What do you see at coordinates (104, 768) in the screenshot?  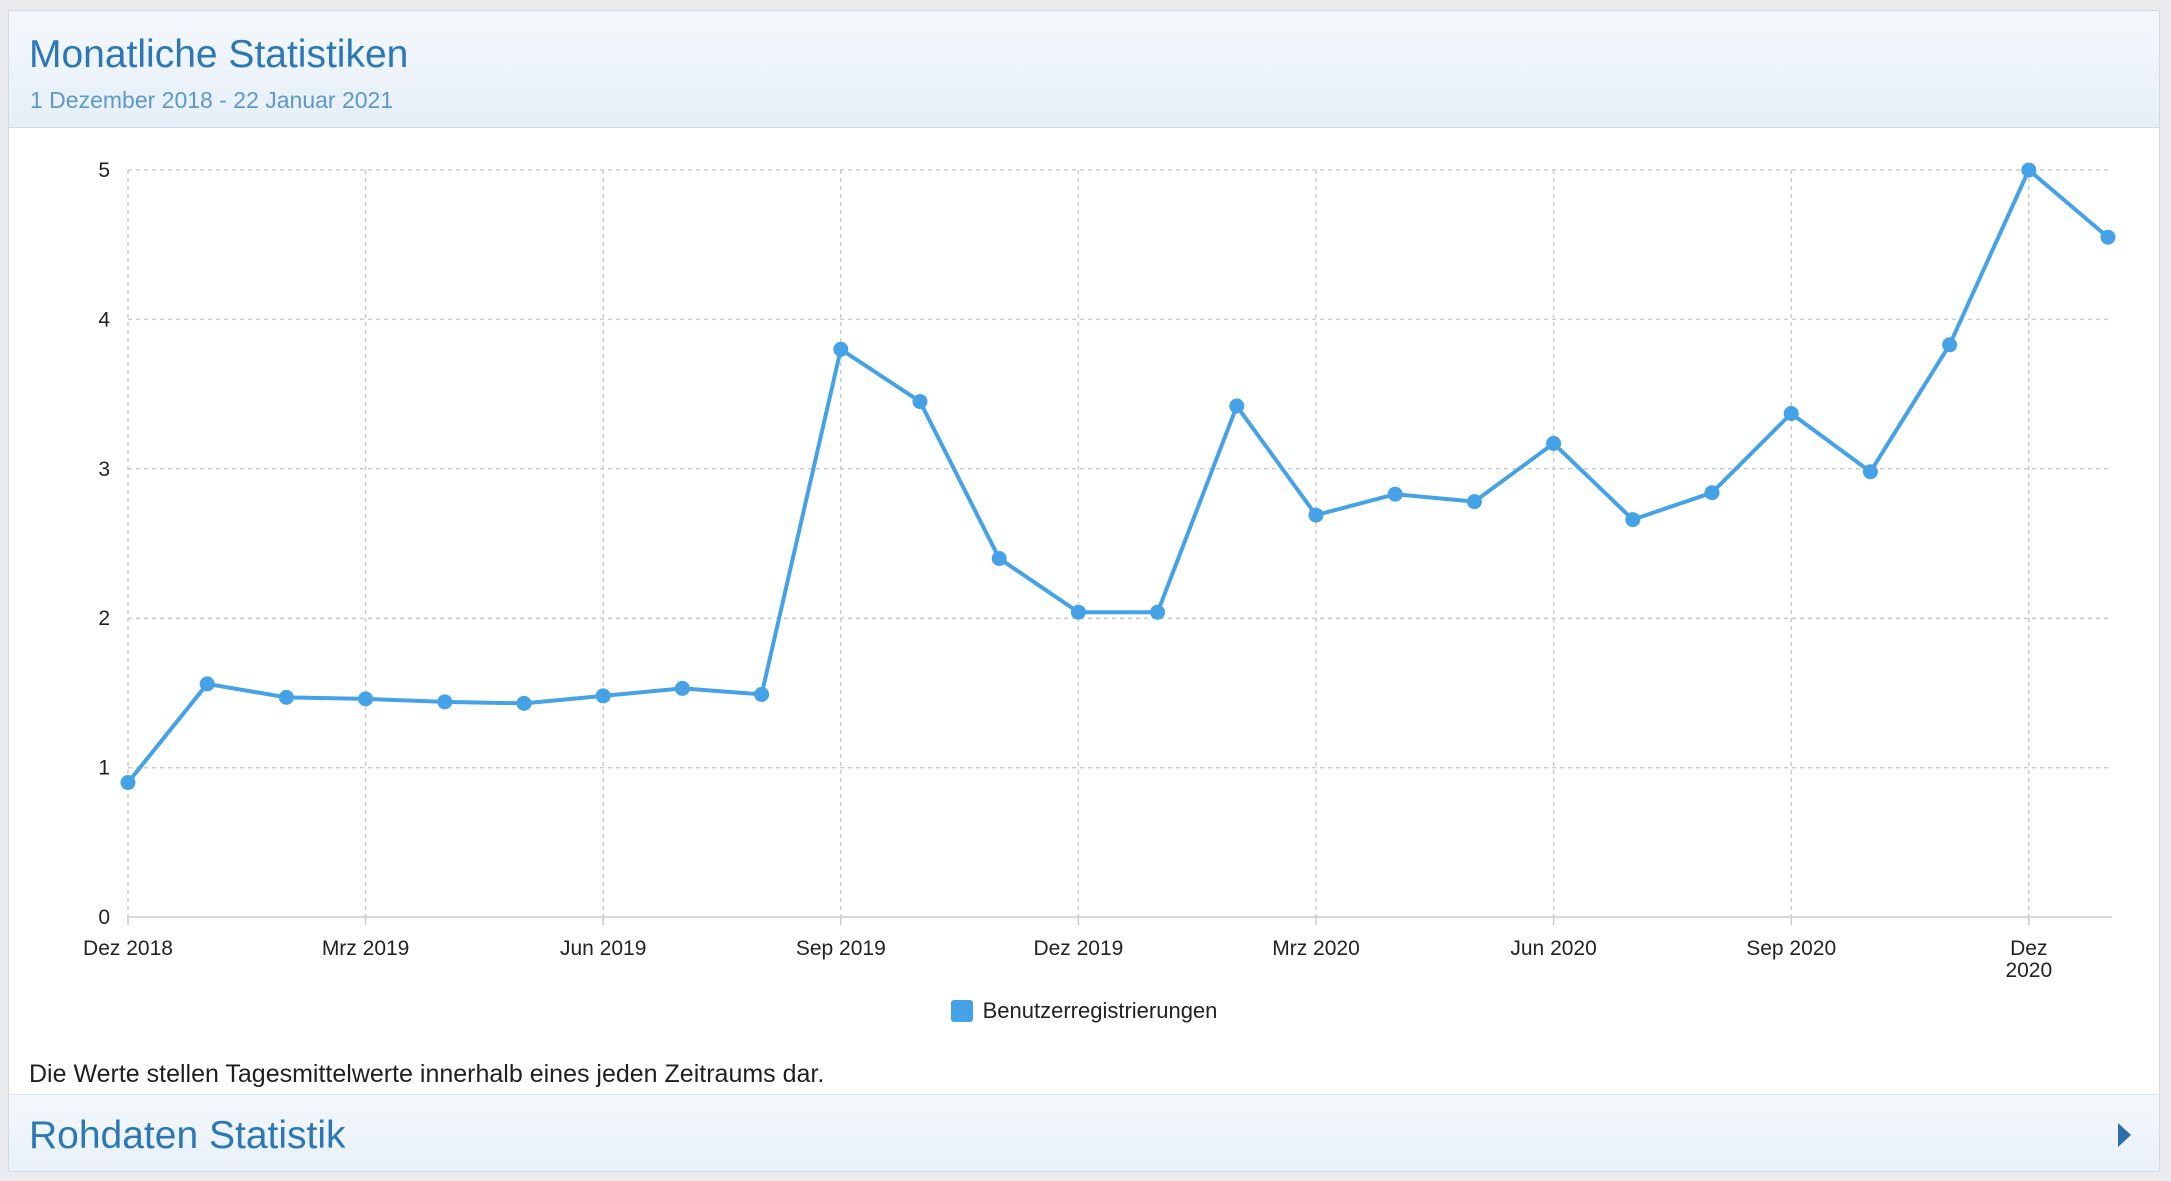 I see `y-tick-label: 1` at bounding box center [104, 768].